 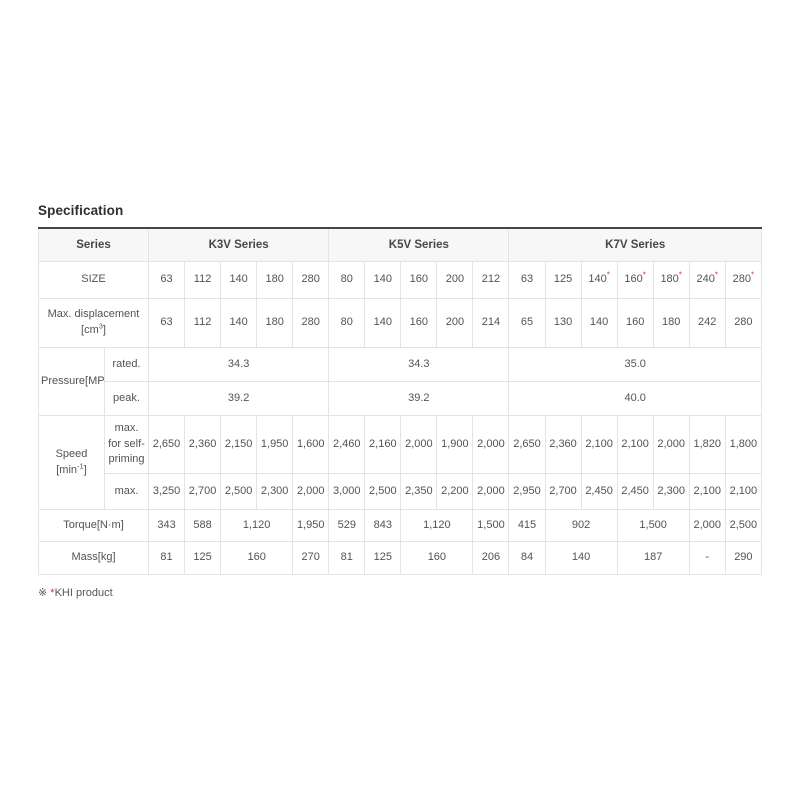 I want to click on cell: 160*, so click(x=635, y=280).